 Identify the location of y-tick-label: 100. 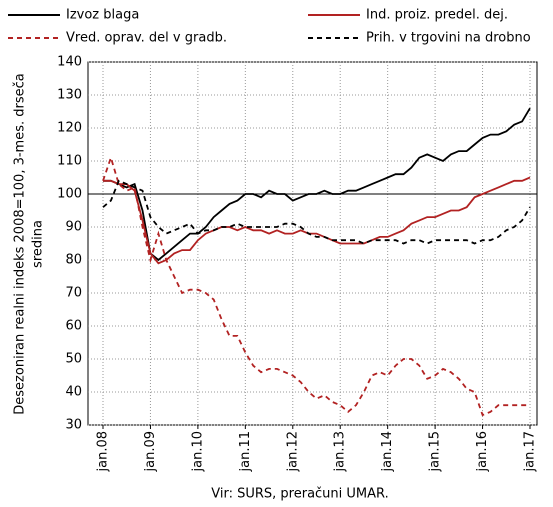
(69, 194).